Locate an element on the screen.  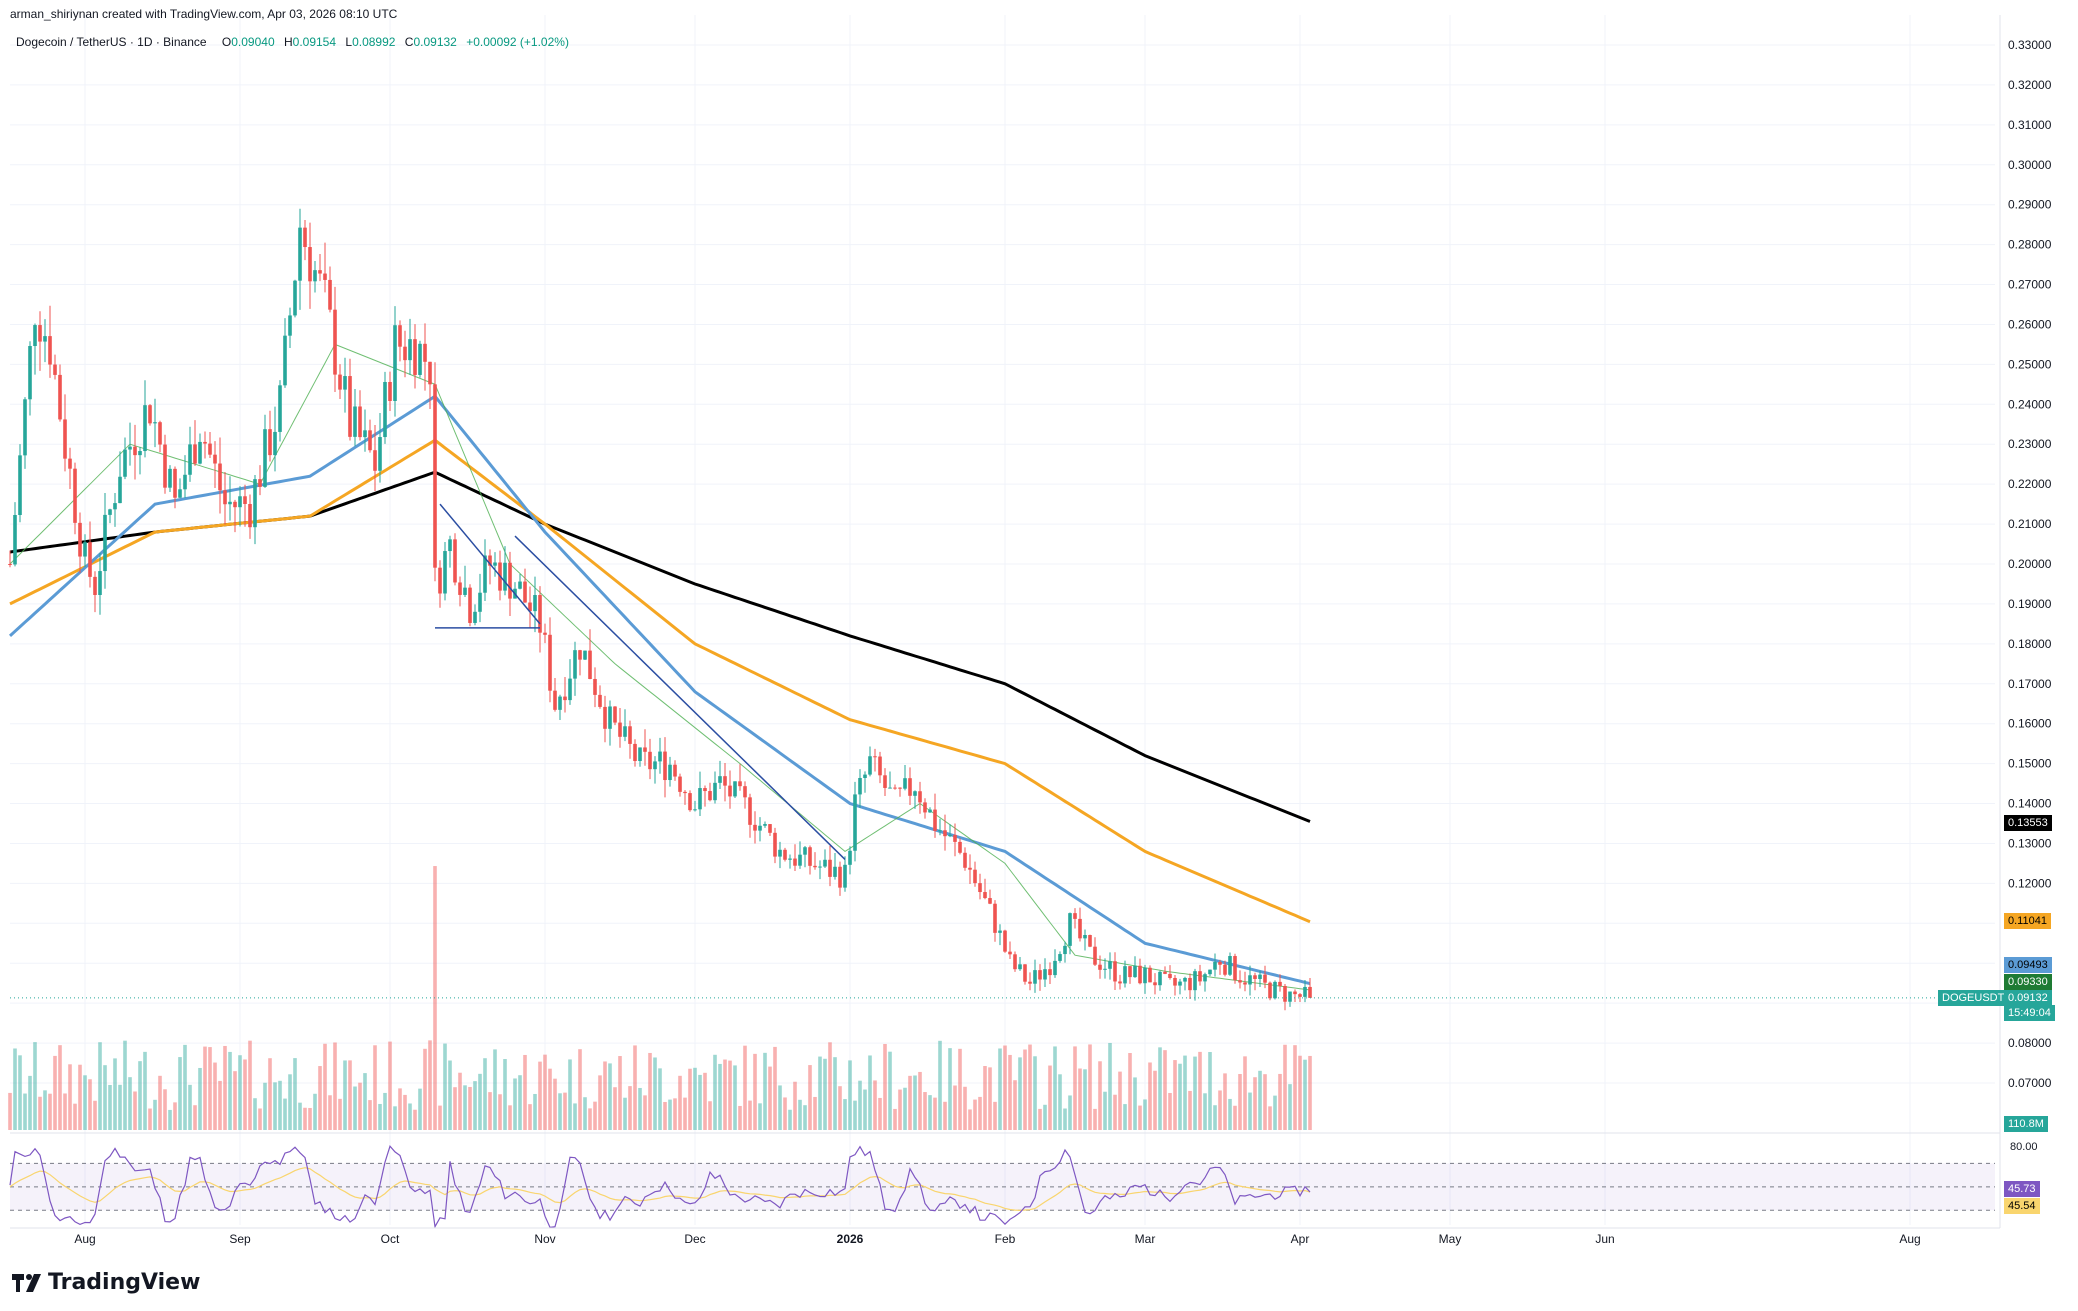
y-tick-label: 0.15000 is located at coordinates (2030, 764).